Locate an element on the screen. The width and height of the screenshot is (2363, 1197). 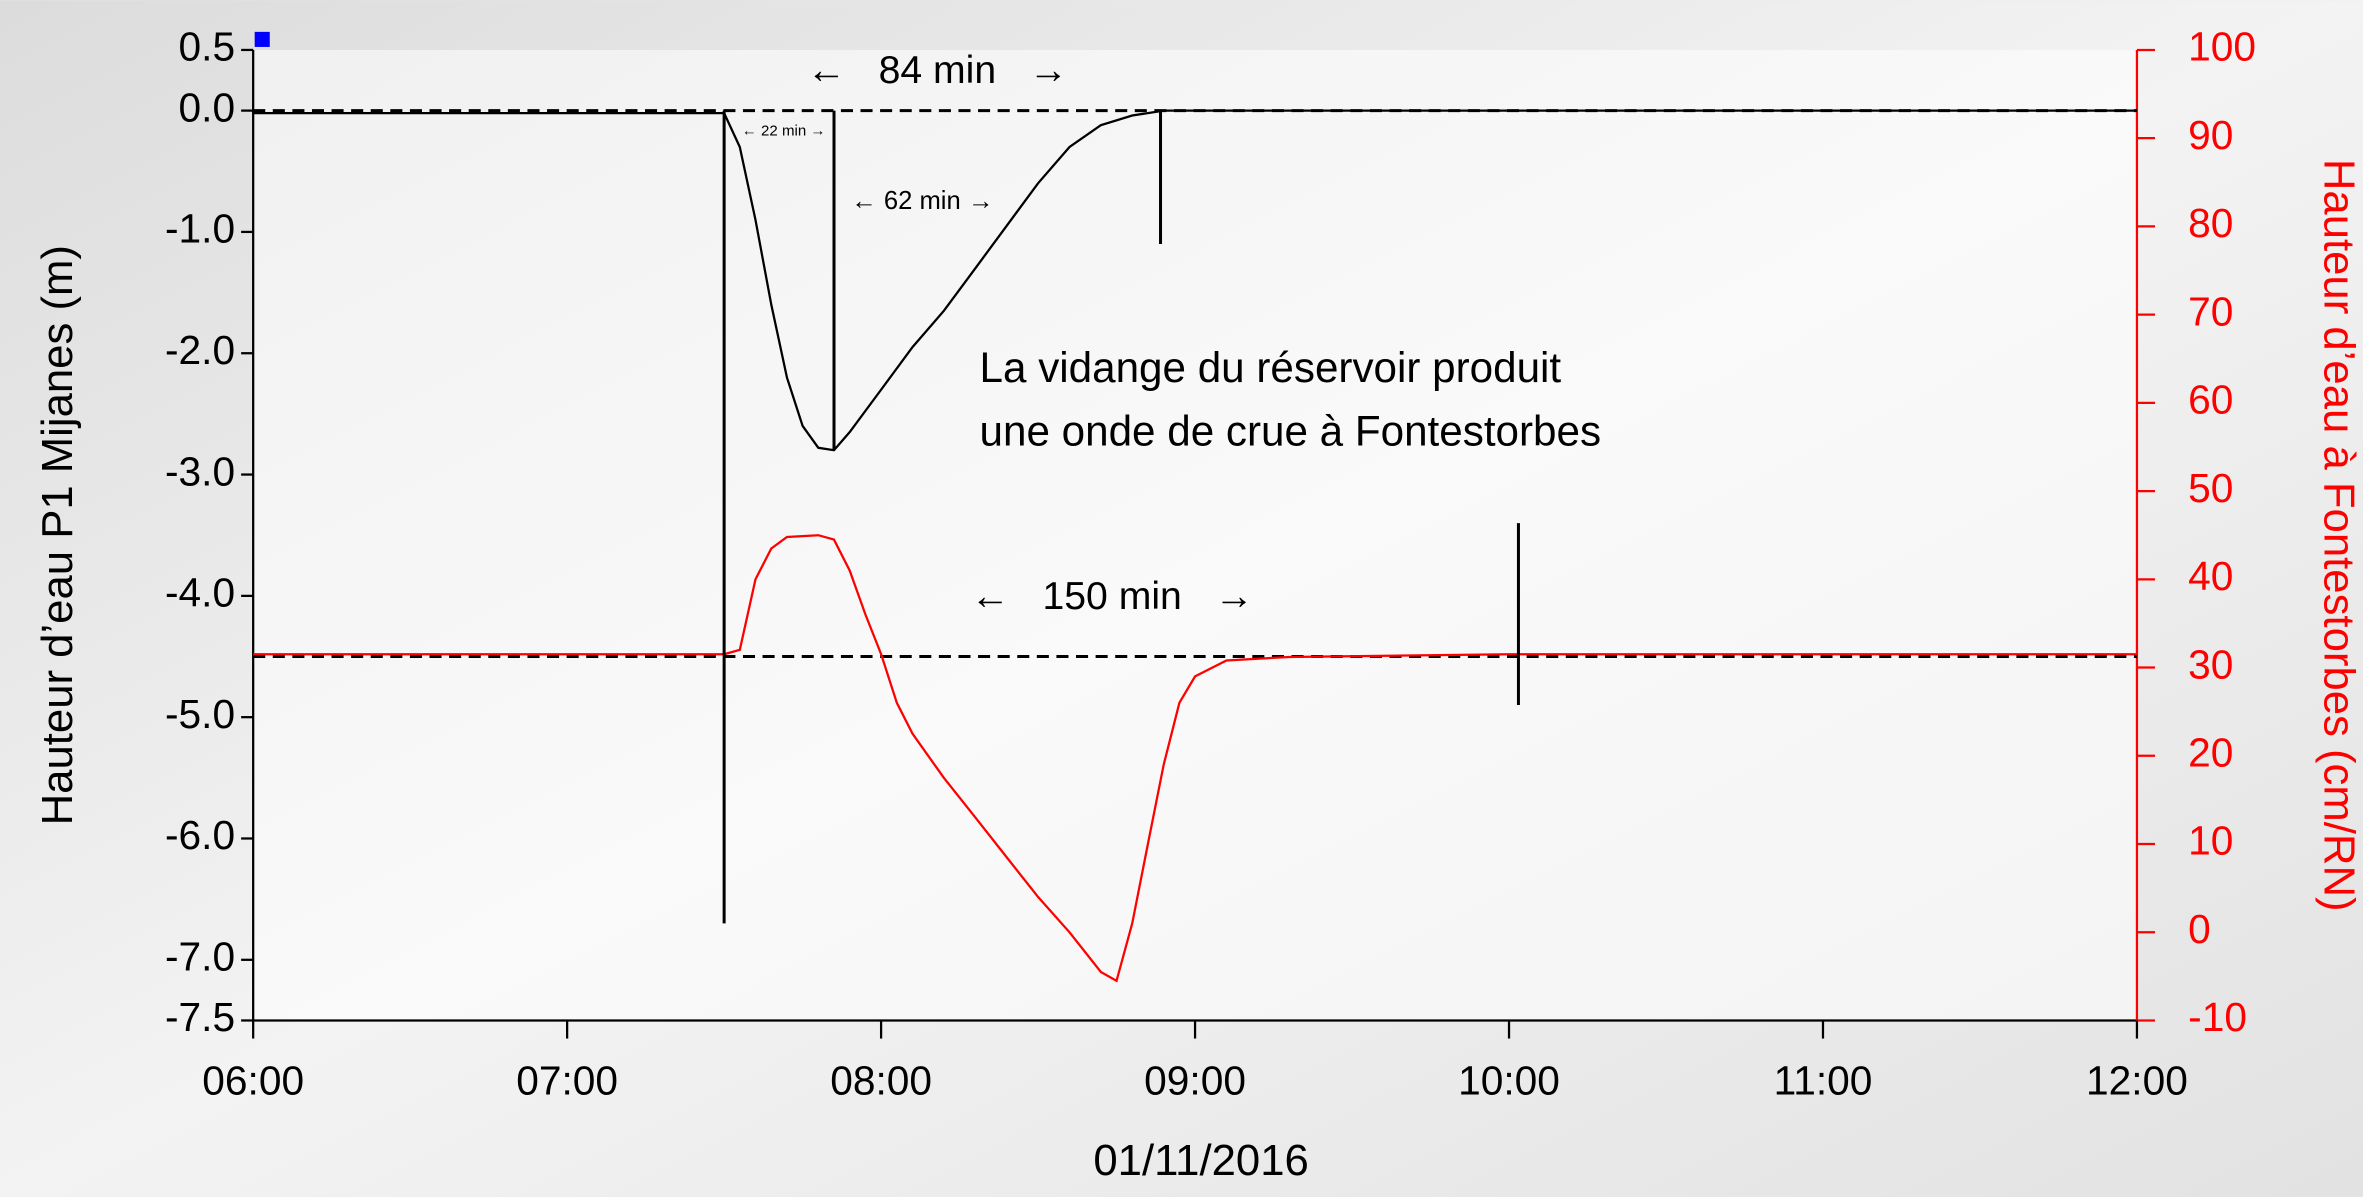
y2-tick-label: 30 is located at coordinates (2210, 664).